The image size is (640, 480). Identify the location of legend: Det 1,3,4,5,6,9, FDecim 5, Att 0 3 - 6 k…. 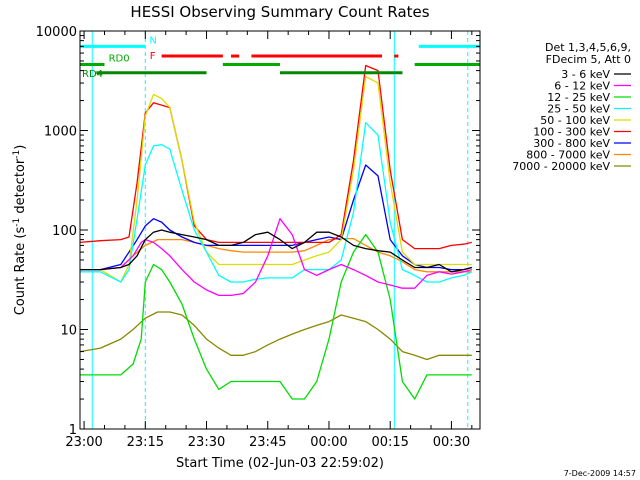
(571, 107).